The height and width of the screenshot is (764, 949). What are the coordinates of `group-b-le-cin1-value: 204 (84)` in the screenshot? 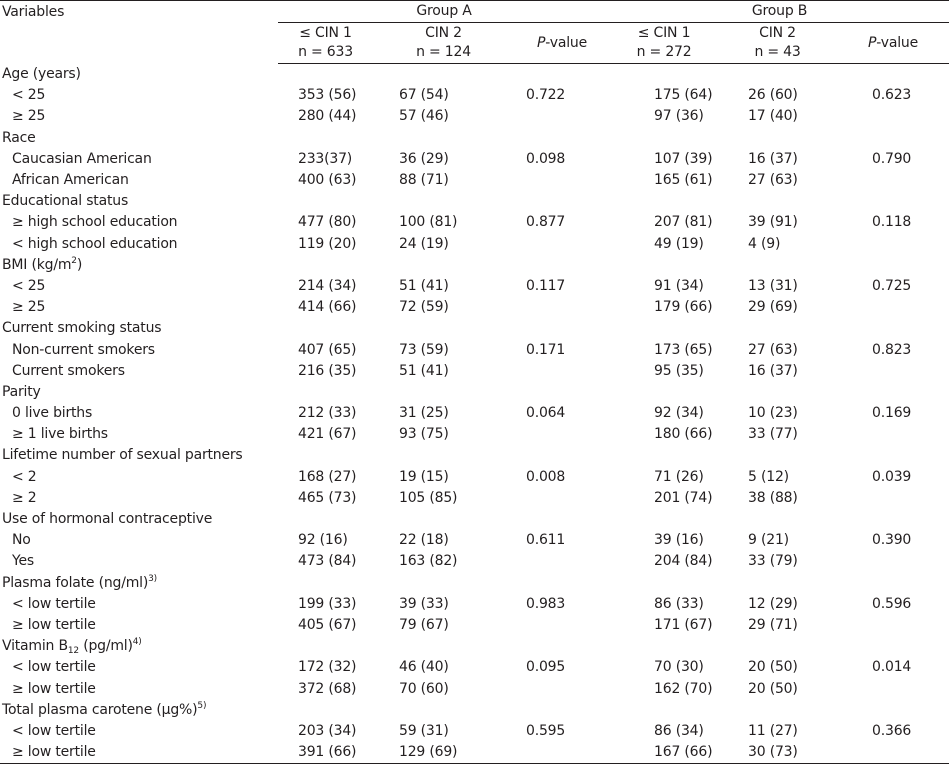 It's located at (683, 561).